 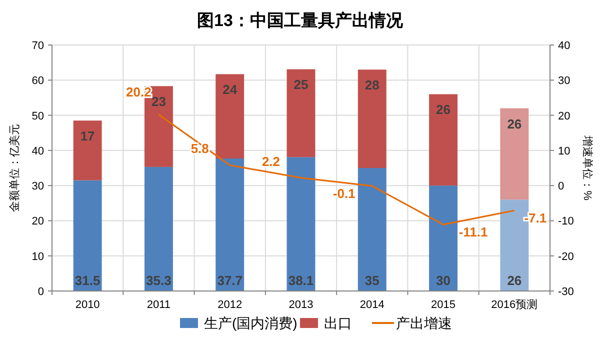 I want to click on y-tick-label: 70, so click(x=38, y=46).